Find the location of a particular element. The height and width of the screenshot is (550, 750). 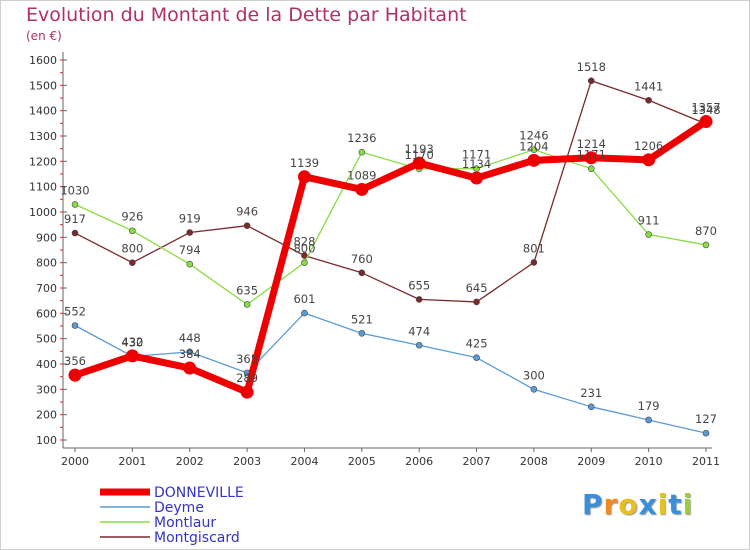

logo-letter: P is located at coordinates (593, 504).